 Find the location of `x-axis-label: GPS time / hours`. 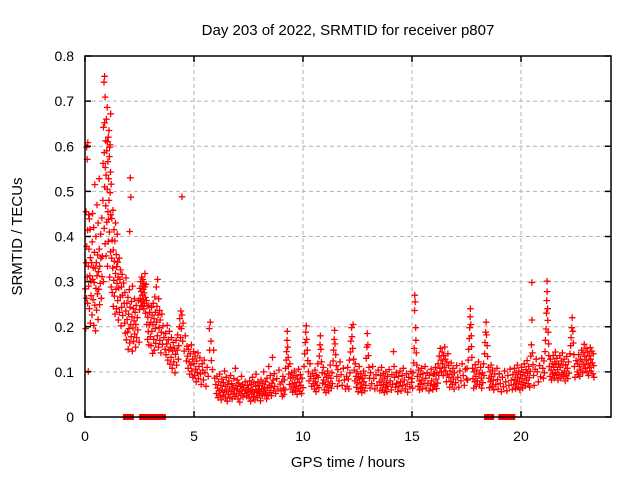

x-axis-label: GPS time / hours is located at coordinates (348, 462).